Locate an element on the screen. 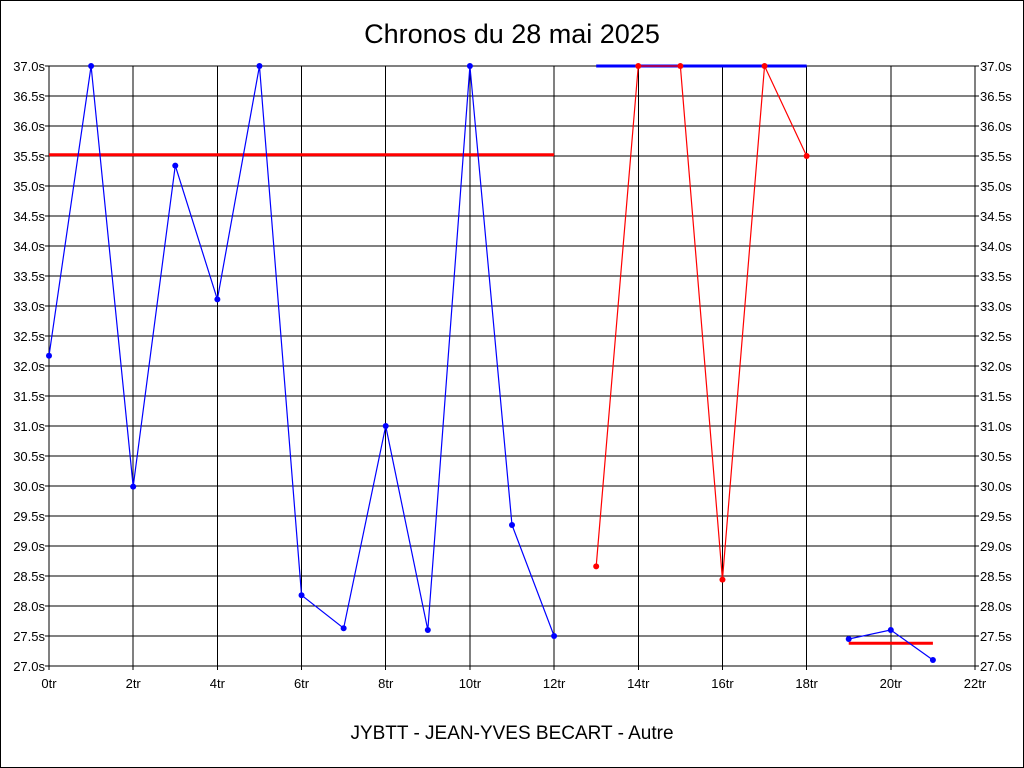 Image resolution: width=1024 pixels, height=768 pixels. y-tick-label-left: 35.0s is located at coordinates (29, 186).